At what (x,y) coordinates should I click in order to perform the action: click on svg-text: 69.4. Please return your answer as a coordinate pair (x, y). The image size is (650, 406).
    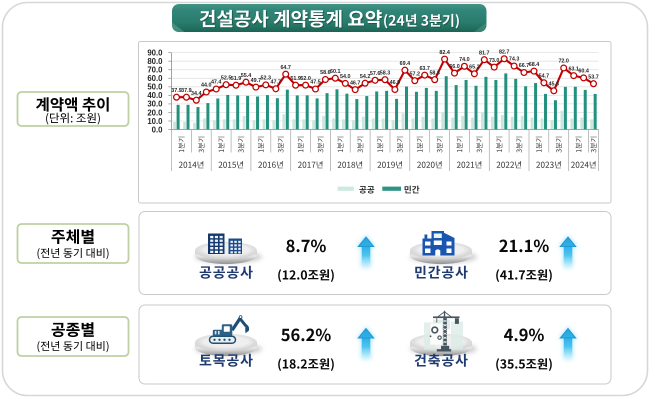
    Looking at the image, I should click on (405, 64).